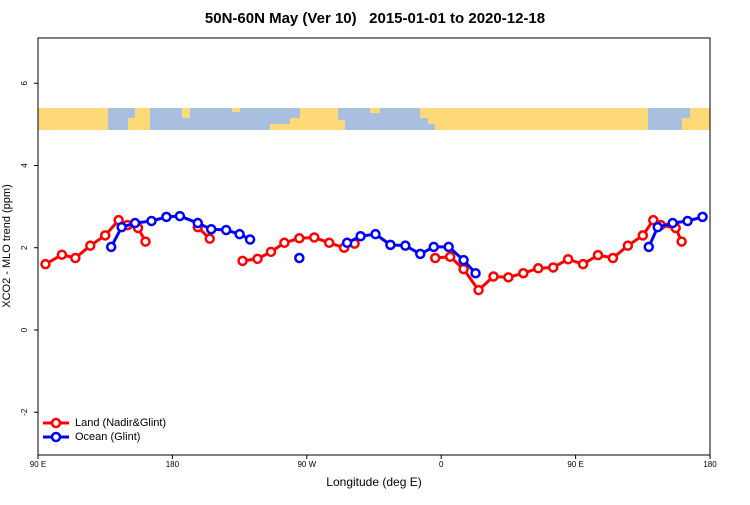 This screenshot has height=505, width=750. What do you see at coordinates (441, 464) in the screenshot?
I see `x-tick-label: 0` at bounding box center [441, 464].